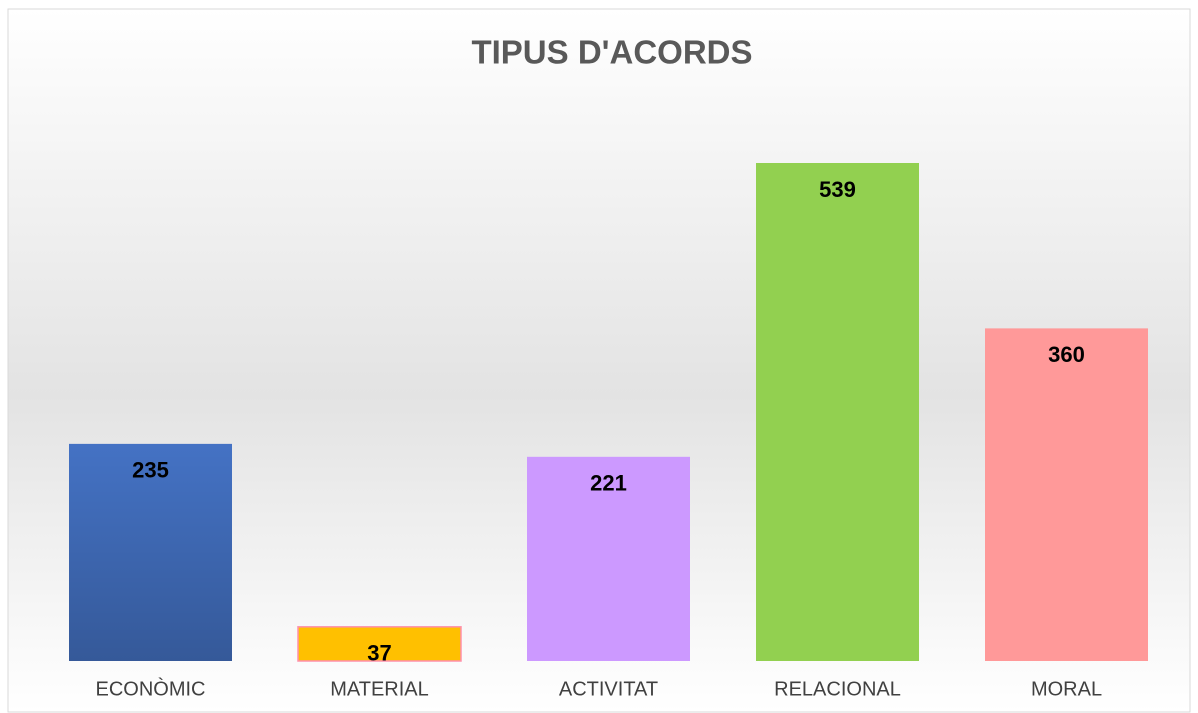  What do you see at coordinates (1066, 354) in the screenshot?
I see `data-label: 360` at bounding box center [1066, 354].